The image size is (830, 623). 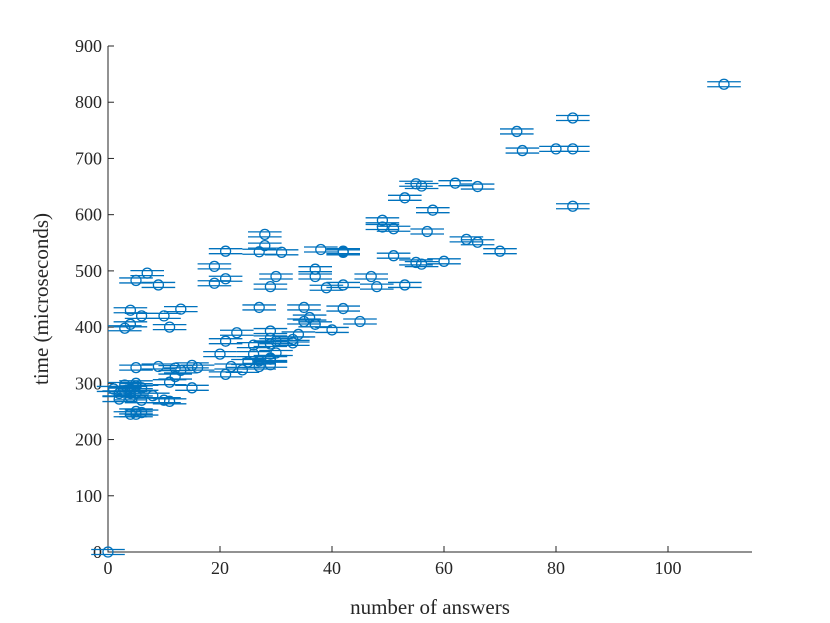 I want to click on x-tick-label: 60, so click(x=444, y=568).